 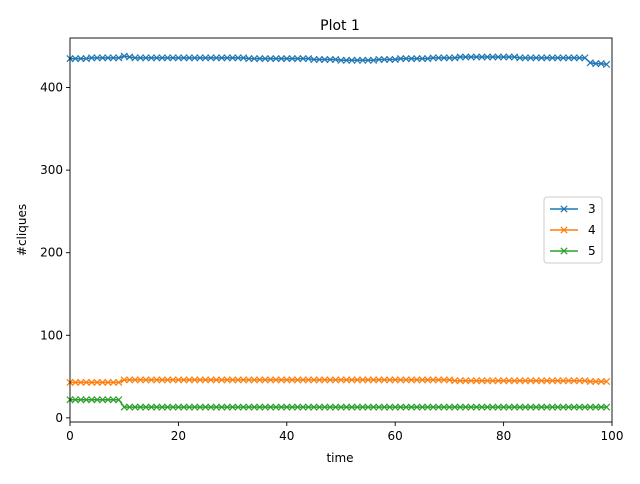 What do you see at coordinates (51, 88) in the screenshot?
I see `y-tick-label: 400` at bounding box center [51, 88].